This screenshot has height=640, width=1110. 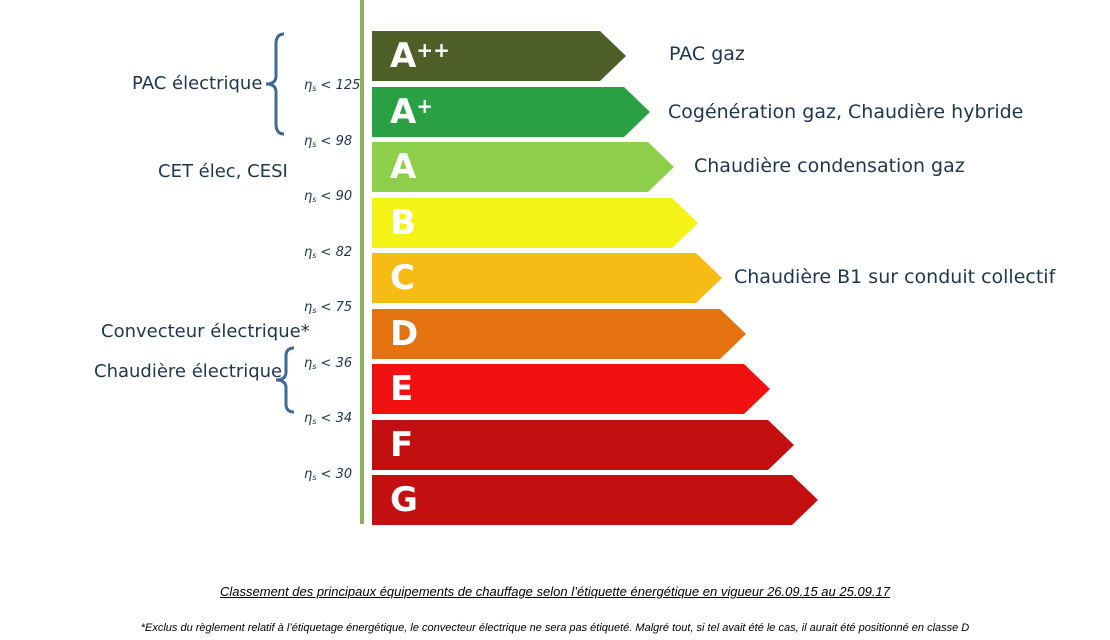 What do you see at coordinates (205, 331) in the screenshot?
I see `label-convecteur-electrique: Convecteur électrique*` at bounding box center [205, 331].